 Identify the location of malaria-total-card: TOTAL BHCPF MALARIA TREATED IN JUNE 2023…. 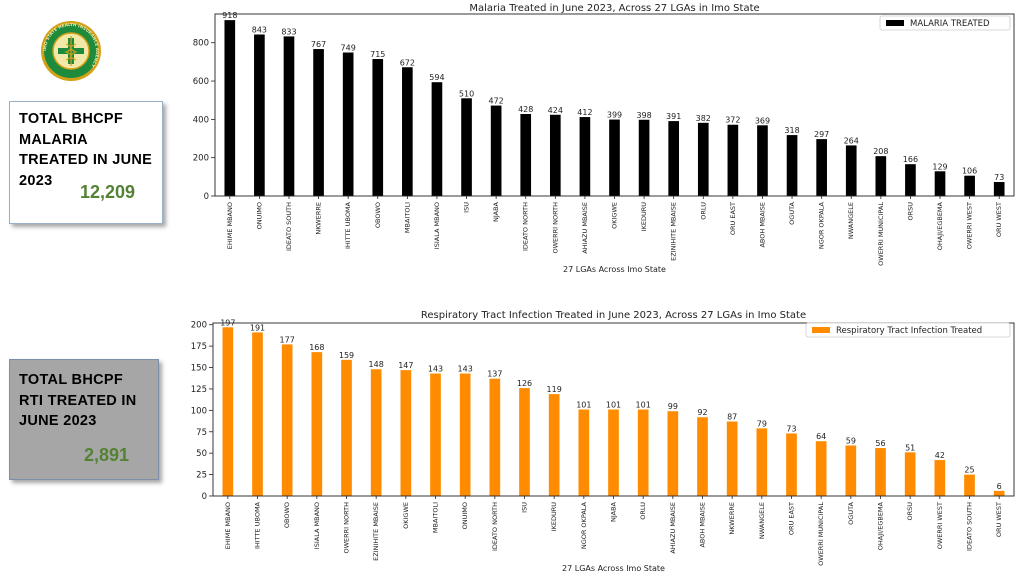
(86, 162).